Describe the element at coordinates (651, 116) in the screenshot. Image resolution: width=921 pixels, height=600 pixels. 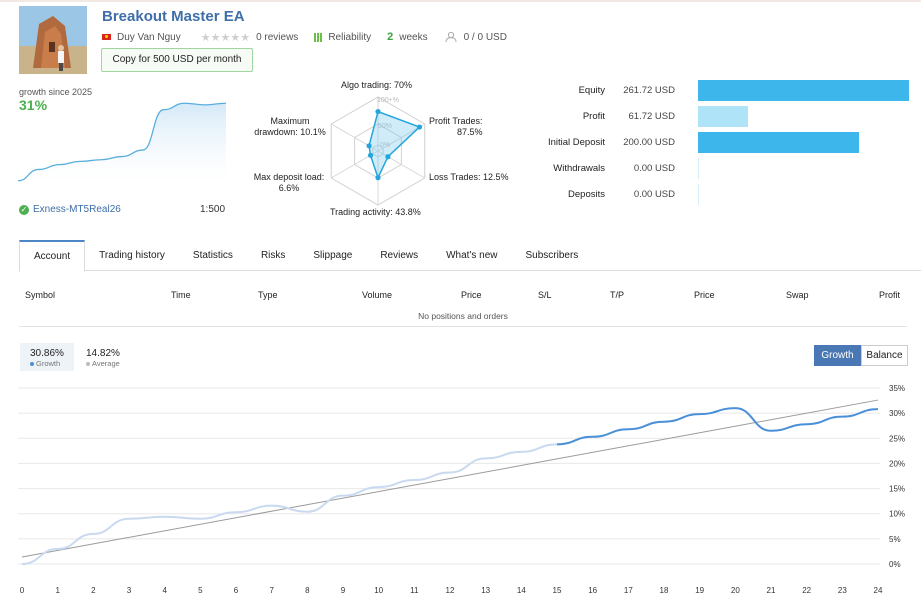
I see `profit-value: 61.72 USD` at that location.